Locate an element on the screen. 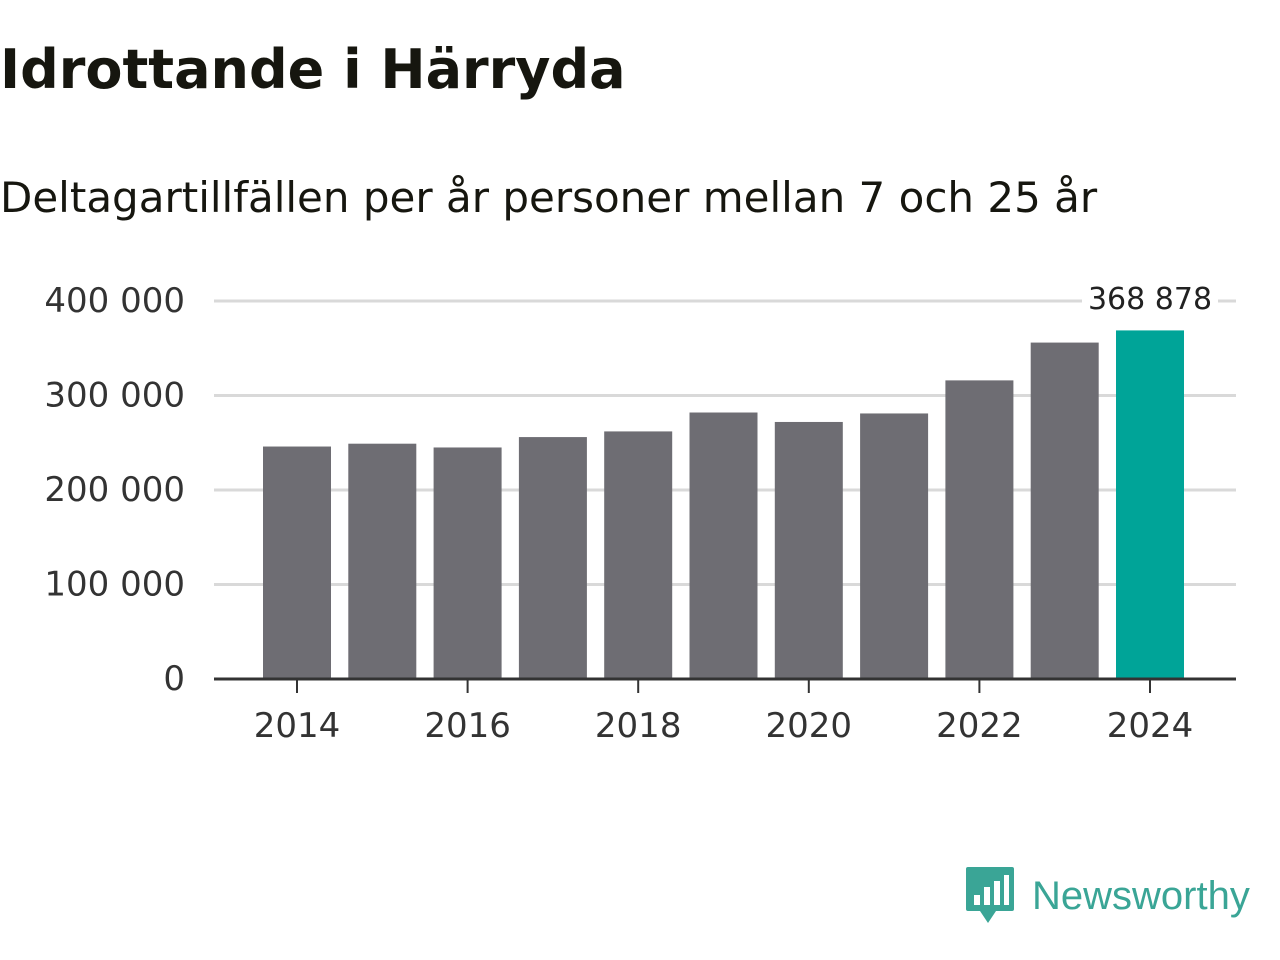 The image size is (1280, 960). bar-2019 is located at coordinates (723, 545).